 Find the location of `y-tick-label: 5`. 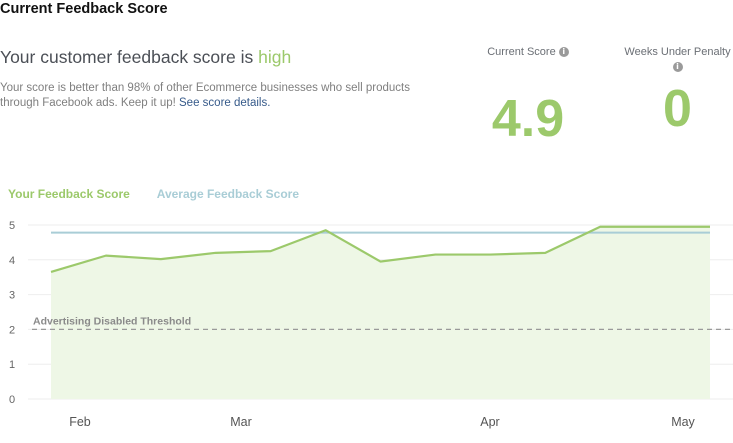

y-tick-label: 5 is located at coordinates (12, 226).